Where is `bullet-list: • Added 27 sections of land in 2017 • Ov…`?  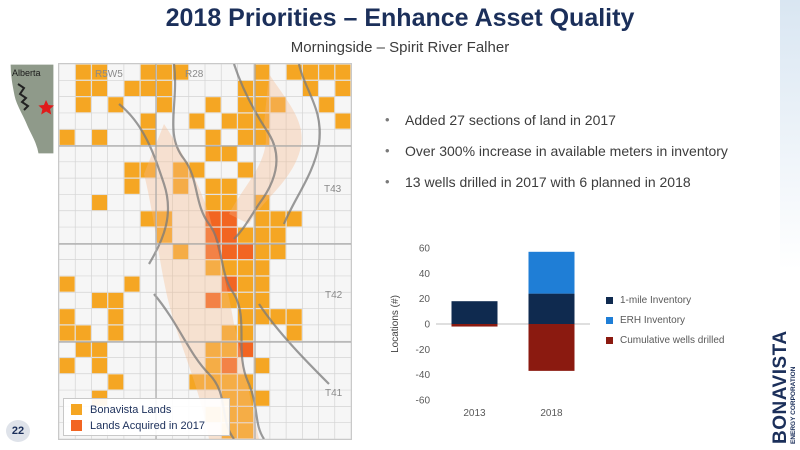
bullet-list: • Added 27 sections of land in 2017 • Ov… is located at coordinates (585, 158).